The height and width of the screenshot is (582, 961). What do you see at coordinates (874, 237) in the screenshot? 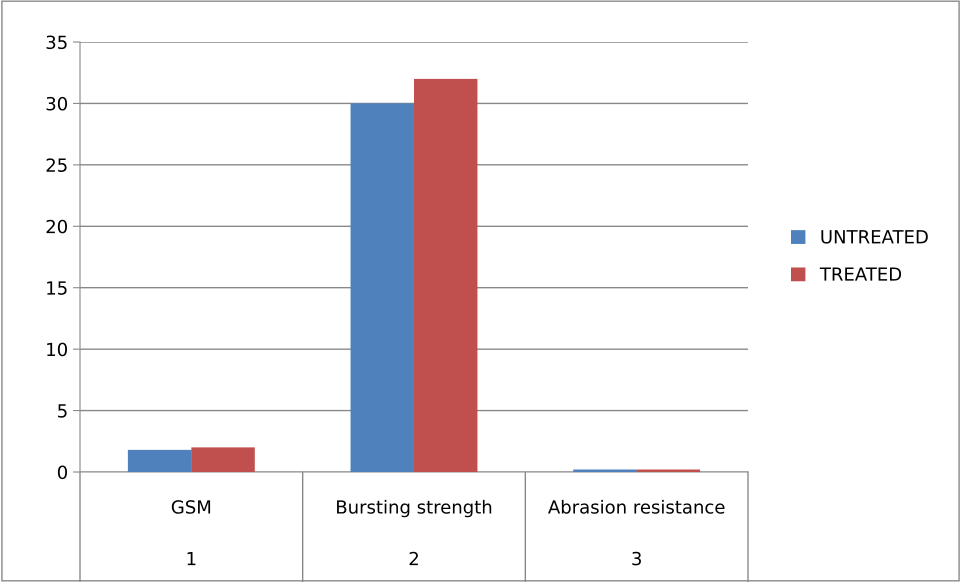
I see `legend-label: UNTREATED` at bounding box center [874, 237].